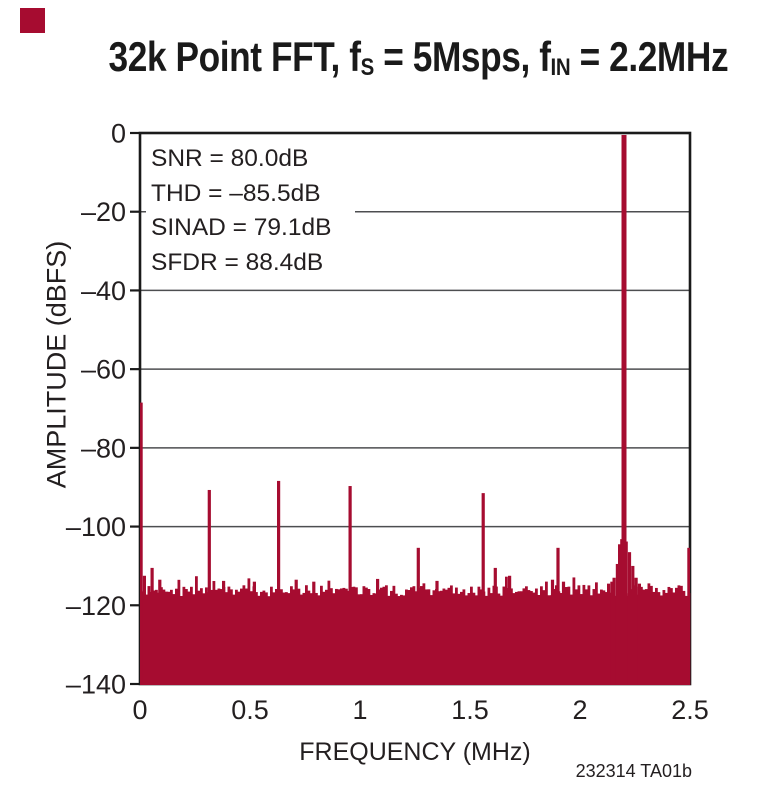 Image resolution: width=782 pixels, height=792 pixels. Describe the element at coordinates (624, 410) in the screenshot. I see `fundamental-tone` at that location.